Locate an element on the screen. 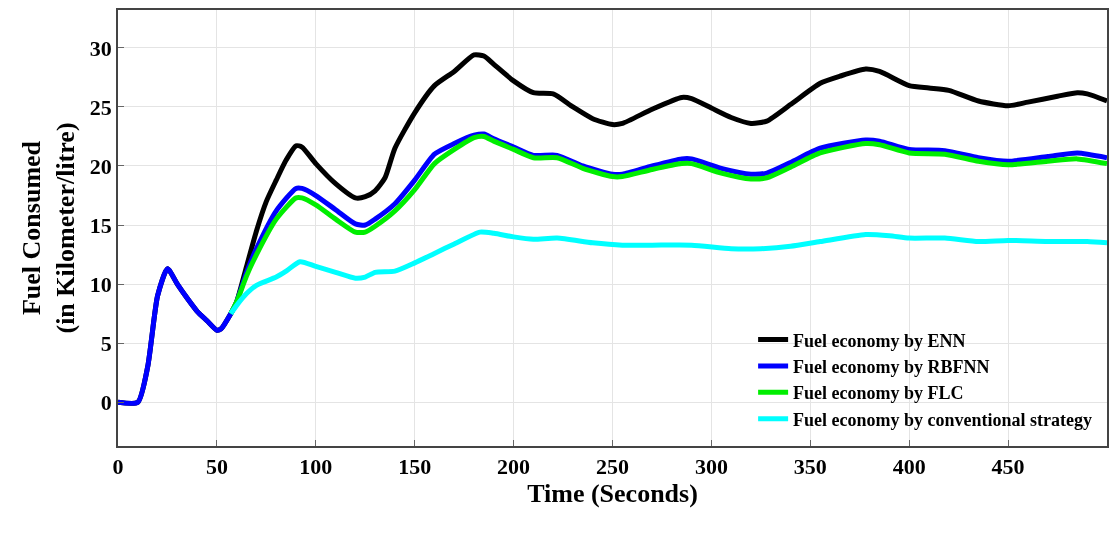  x-tick-label: 150 is located at coordinates (415, 467).